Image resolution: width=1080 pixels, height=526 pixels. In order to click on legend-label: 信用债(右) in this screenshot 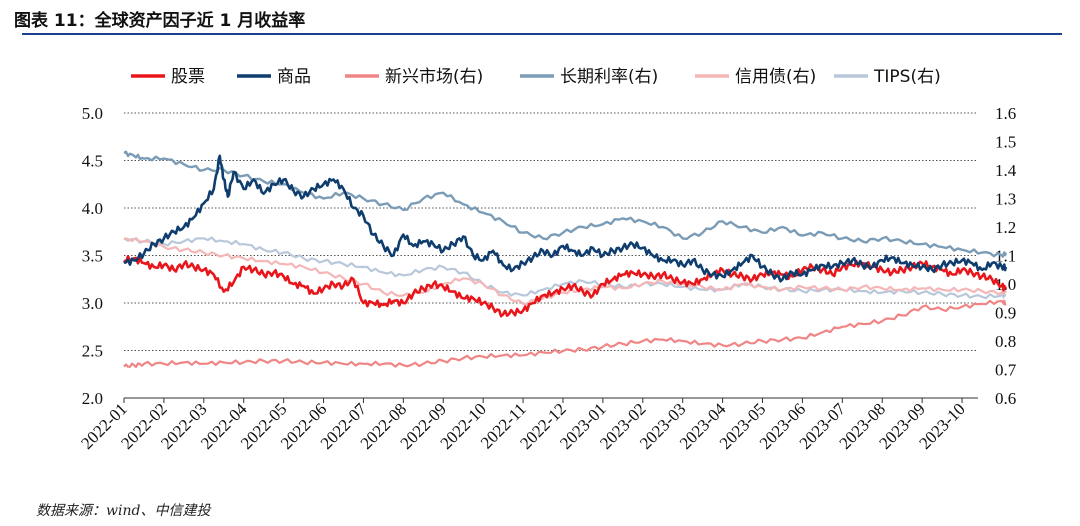, I will do `click(775, 77)`.